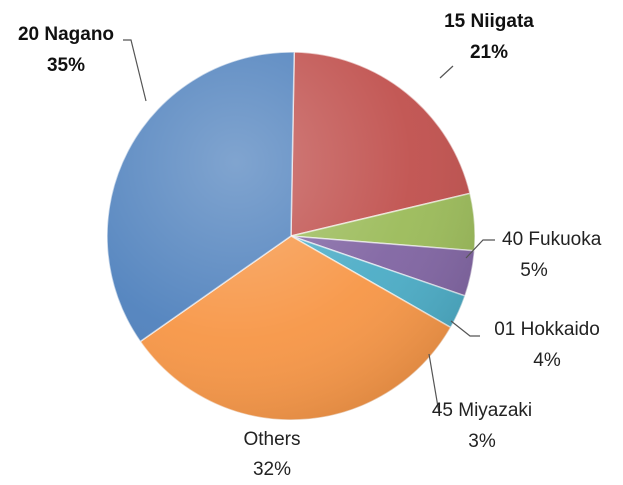 The height and width of the screenshot is (485, 623). Describe the element at coordinates (66, 65) in the screenshot. I see `slice-percent-label: 35%` at that location.